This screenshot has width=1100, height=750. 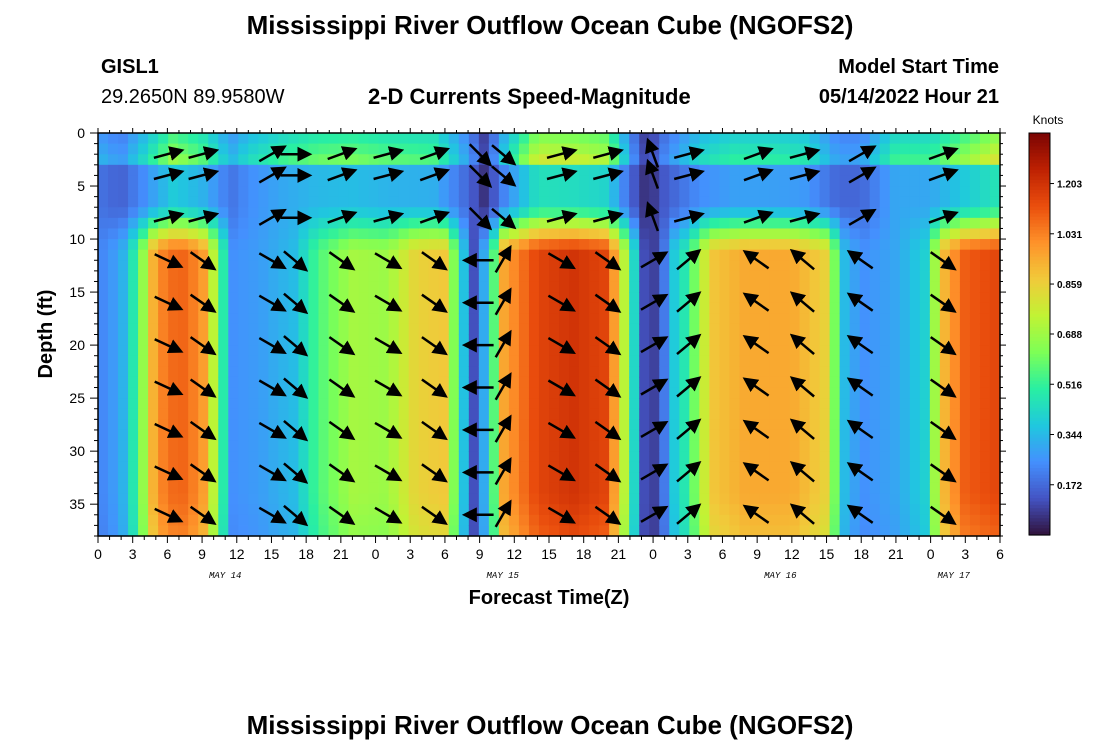 What do you see at coordinates (792, 554) in the screenshot?
I see `x-tick-label: 12` at bounding box center [792, 554].